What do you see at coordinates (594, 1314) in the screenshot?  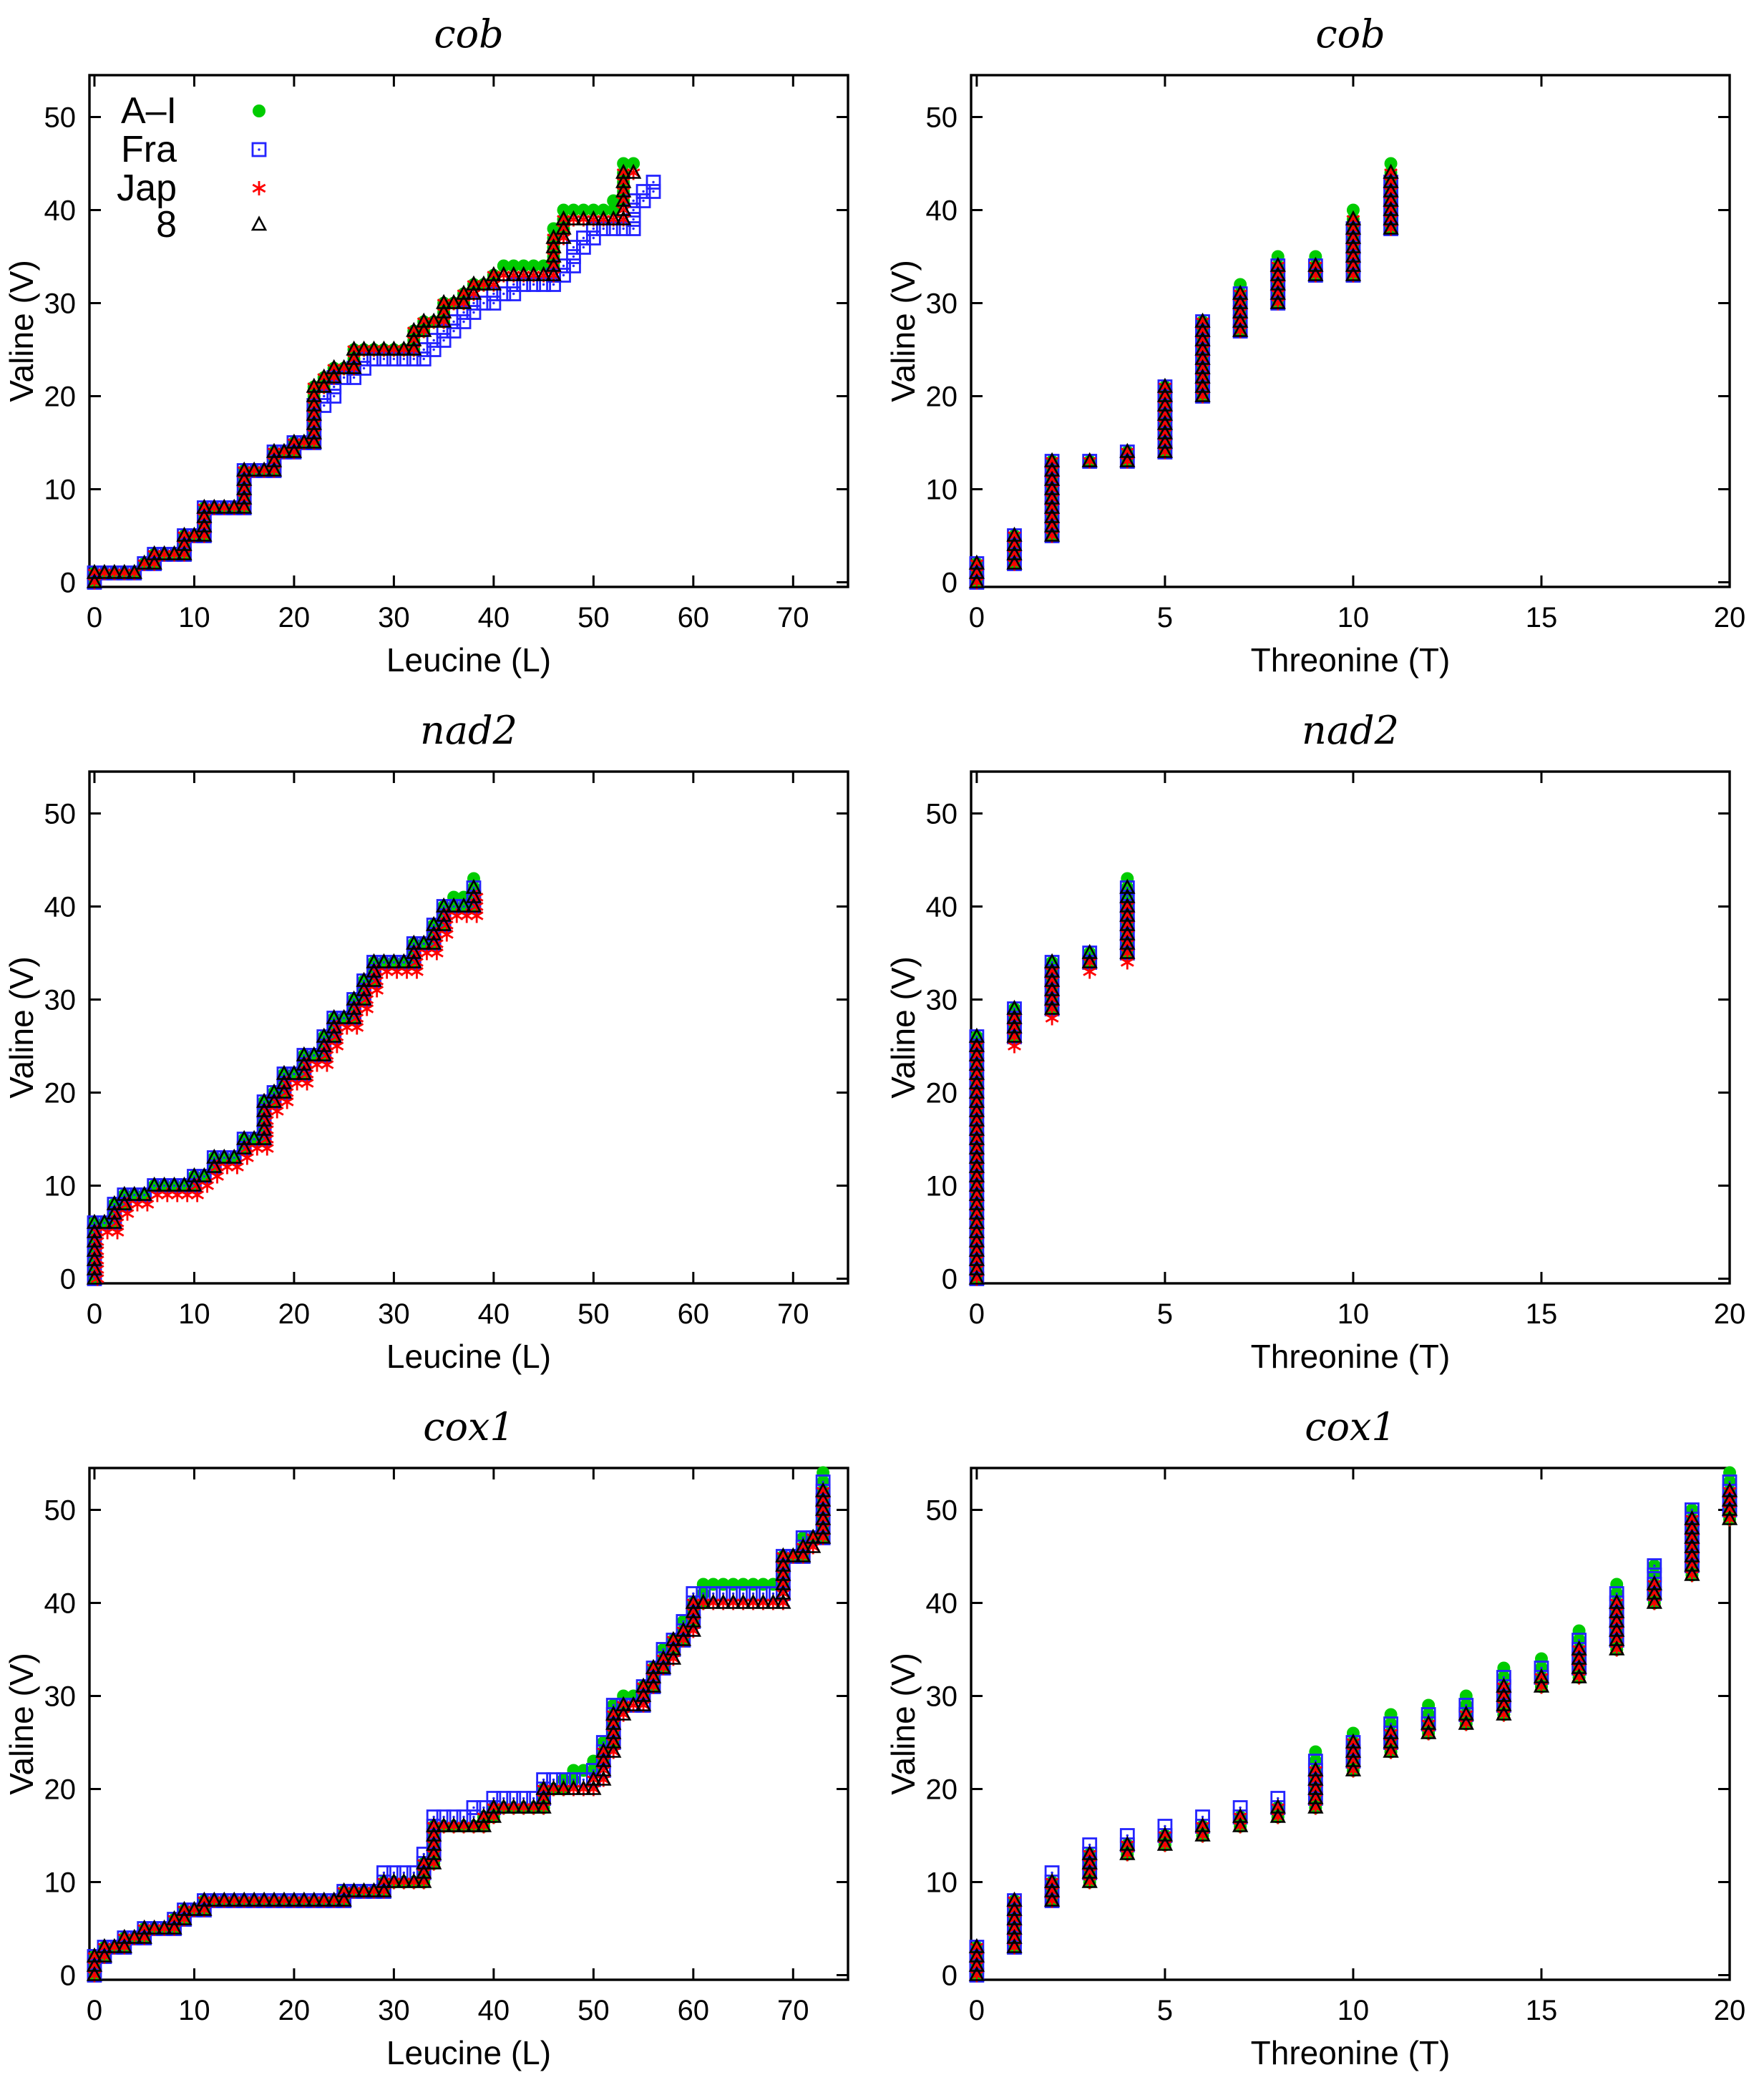 I see `x-tick-label: 50` at bounding box center [594, 1314].